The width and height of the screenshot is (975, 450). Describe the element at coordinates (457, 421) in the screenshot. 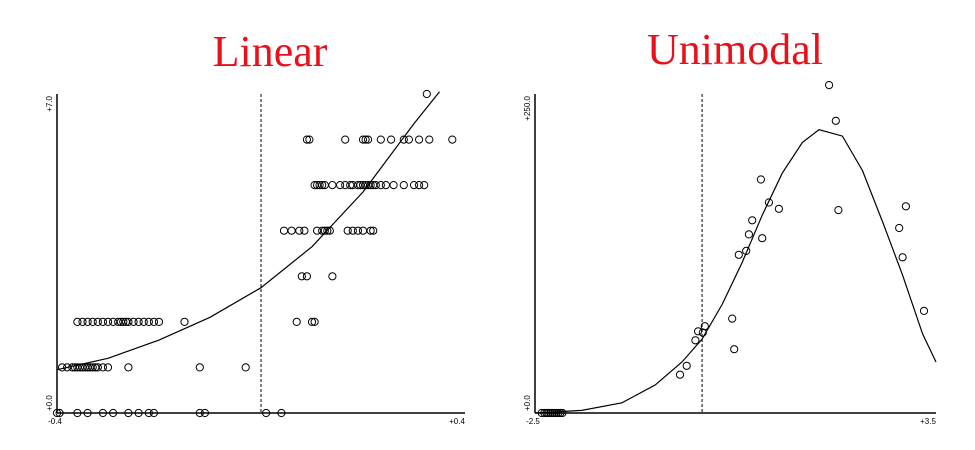

I see `linear-x-tick-label: +0.4` at that location.